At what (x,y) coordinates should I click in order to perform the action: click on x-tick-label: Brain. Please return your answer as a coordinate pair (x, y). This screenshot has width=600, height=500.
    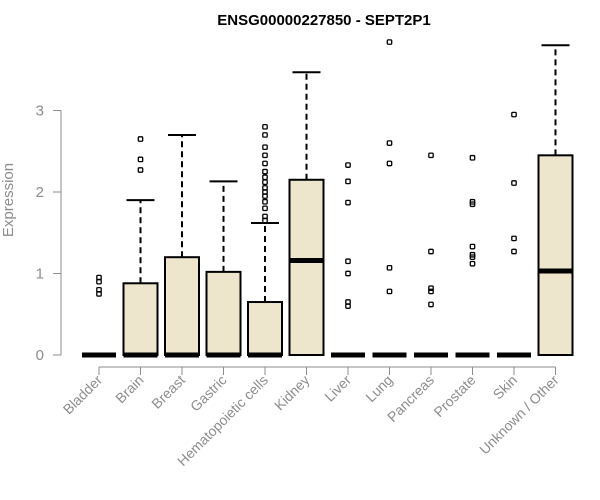
    Looking at the image, I should click on (129, 389).